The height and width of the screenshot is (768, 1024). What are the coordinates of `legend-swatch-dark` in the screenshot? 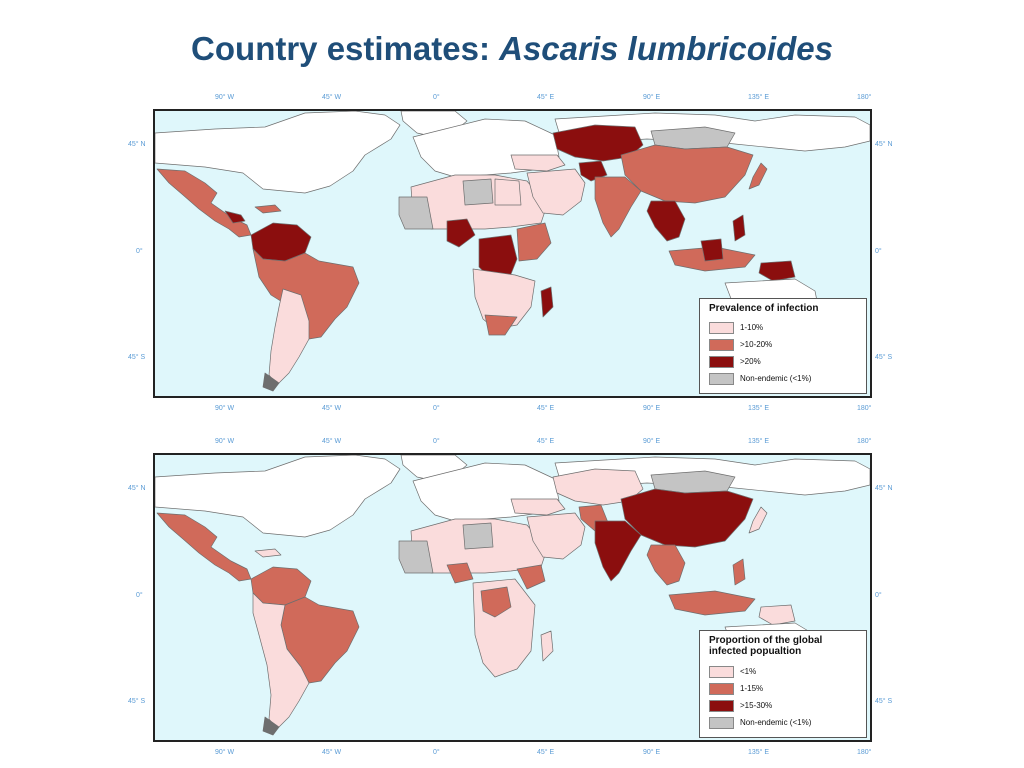 It's located at (721, 361).